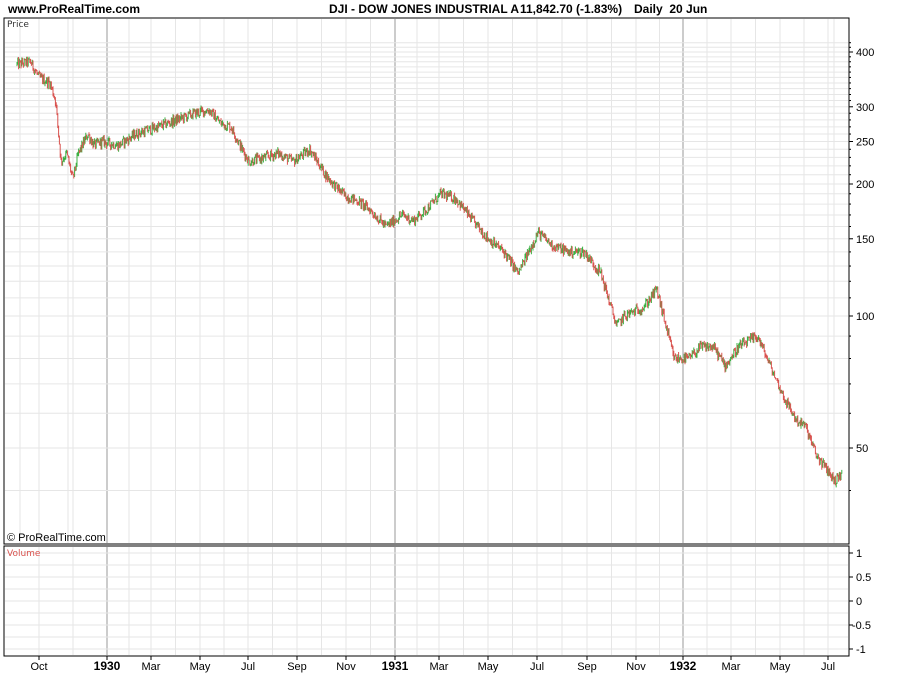 This screenshot has width=900, height=700. Describe the element at coordinates (424, 9) in the screenshot. I see `symbol-title: DJI - DOW JONES INDUSTRIAL A` at that location.